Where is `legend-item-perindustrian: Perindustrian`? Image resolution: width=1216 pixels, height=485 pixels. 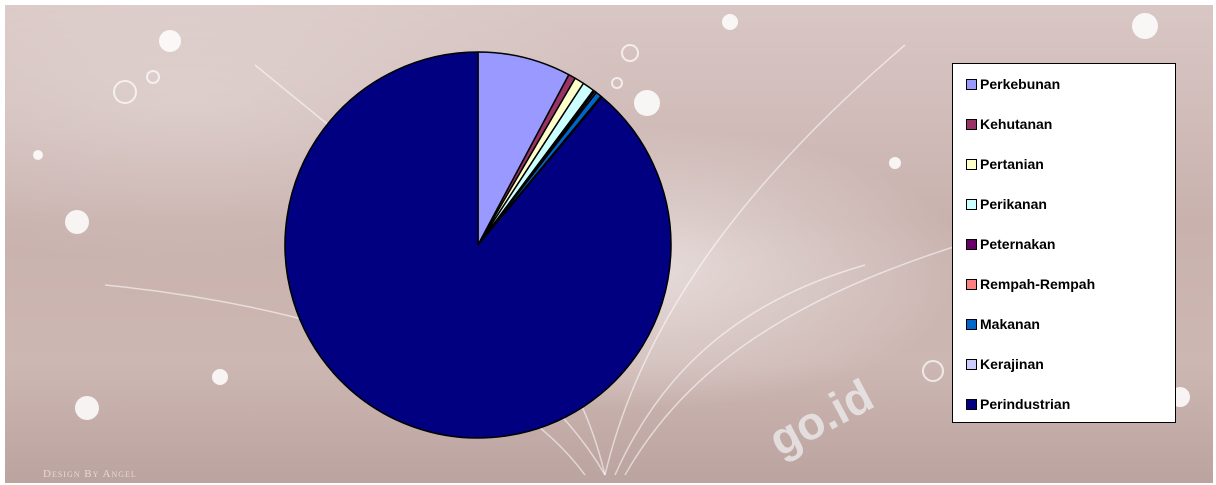 legend-item-perindustrian: Perindustrian is located at coordinates (1018, 404).